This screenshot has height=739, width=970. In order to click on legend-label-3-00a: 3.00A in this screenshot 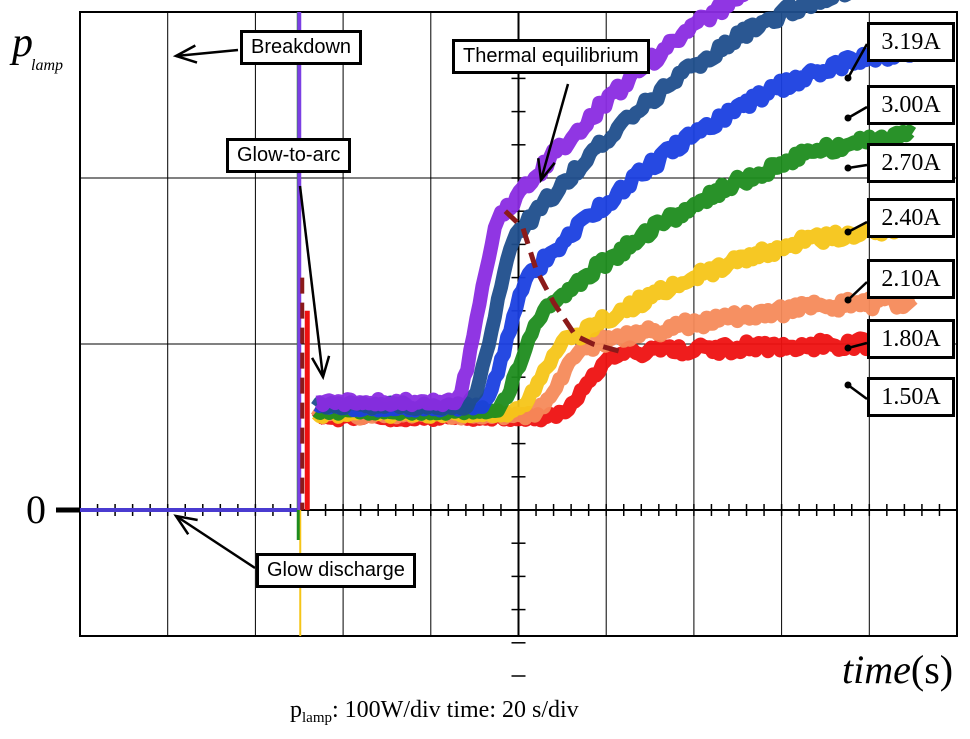, I will do `click(911, 105)`.